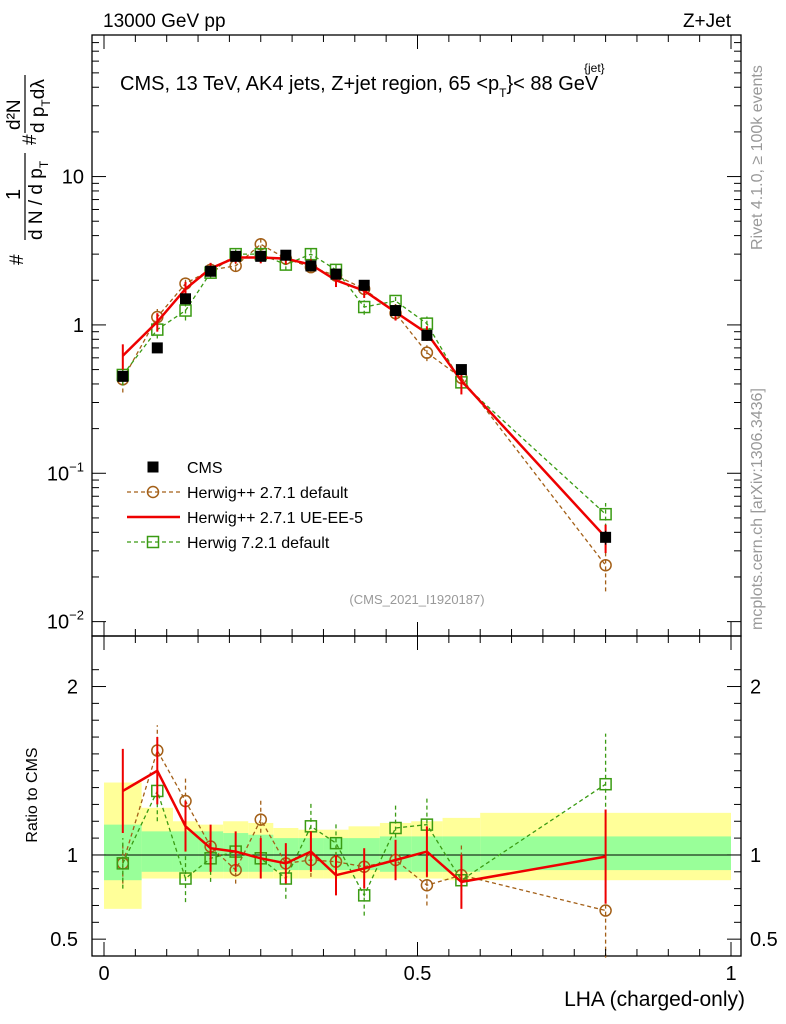  I want to click on y-tick-label: 1, so click(78, 326).